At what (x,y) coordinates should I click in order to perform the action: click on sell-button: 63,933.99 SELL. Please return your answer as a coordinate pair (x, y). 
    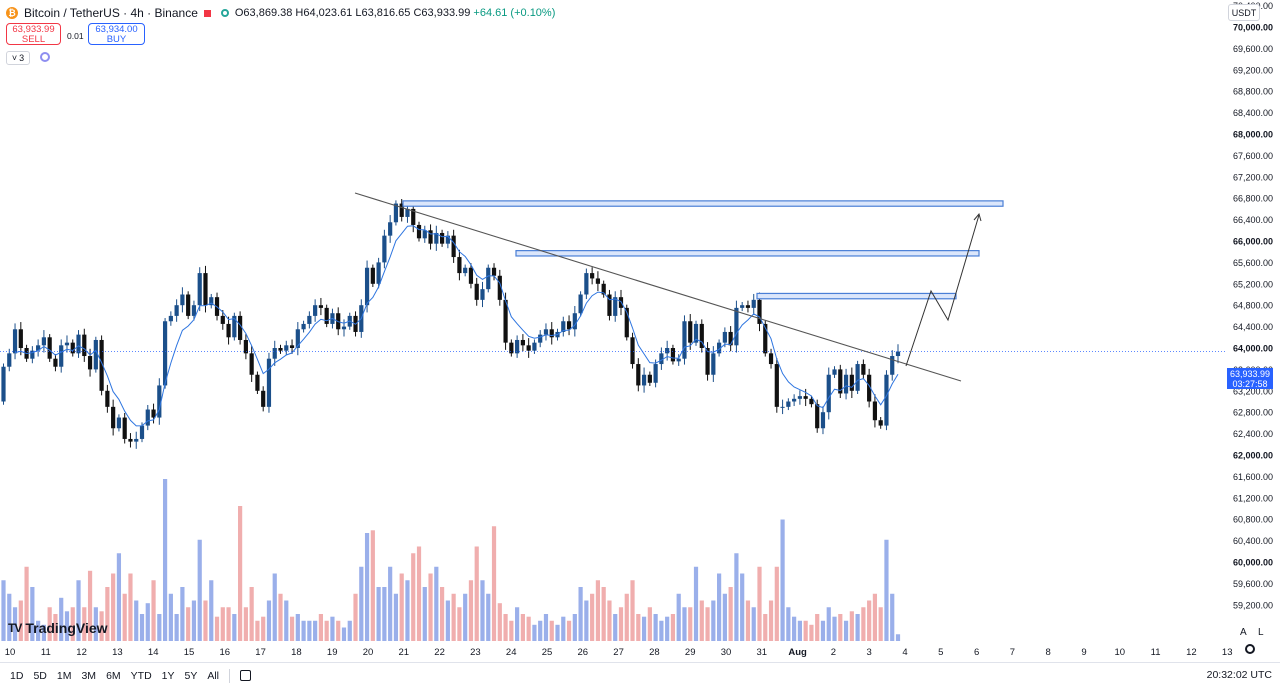
    Looking at the image, I should click on (33, 34).